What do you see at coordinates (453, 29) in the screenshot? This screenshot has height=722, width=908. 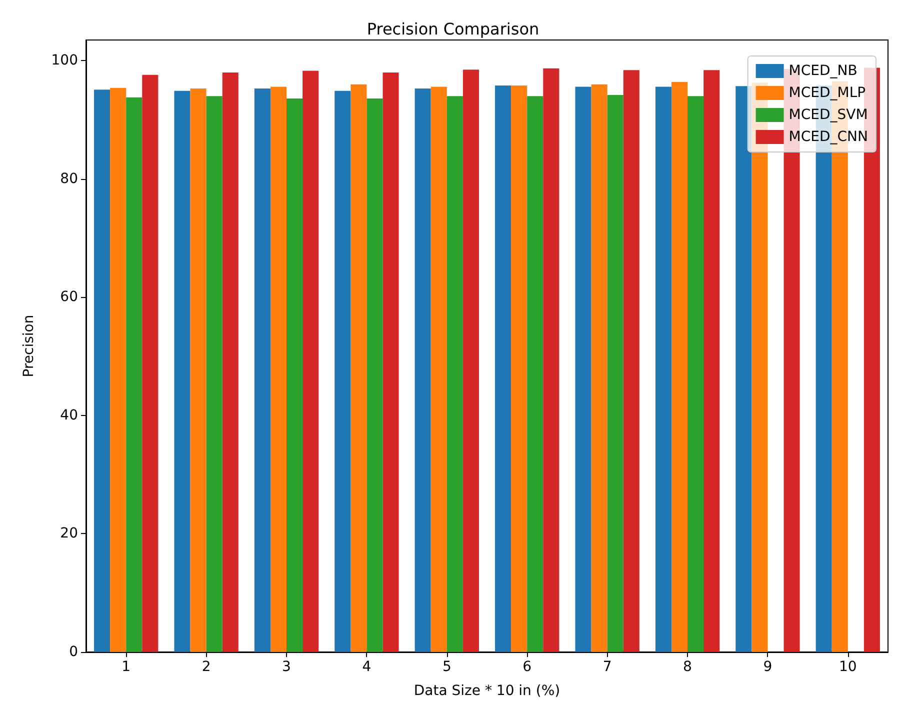 I see `chart-title: Precision Comparison` at bounding box center [453, 29].